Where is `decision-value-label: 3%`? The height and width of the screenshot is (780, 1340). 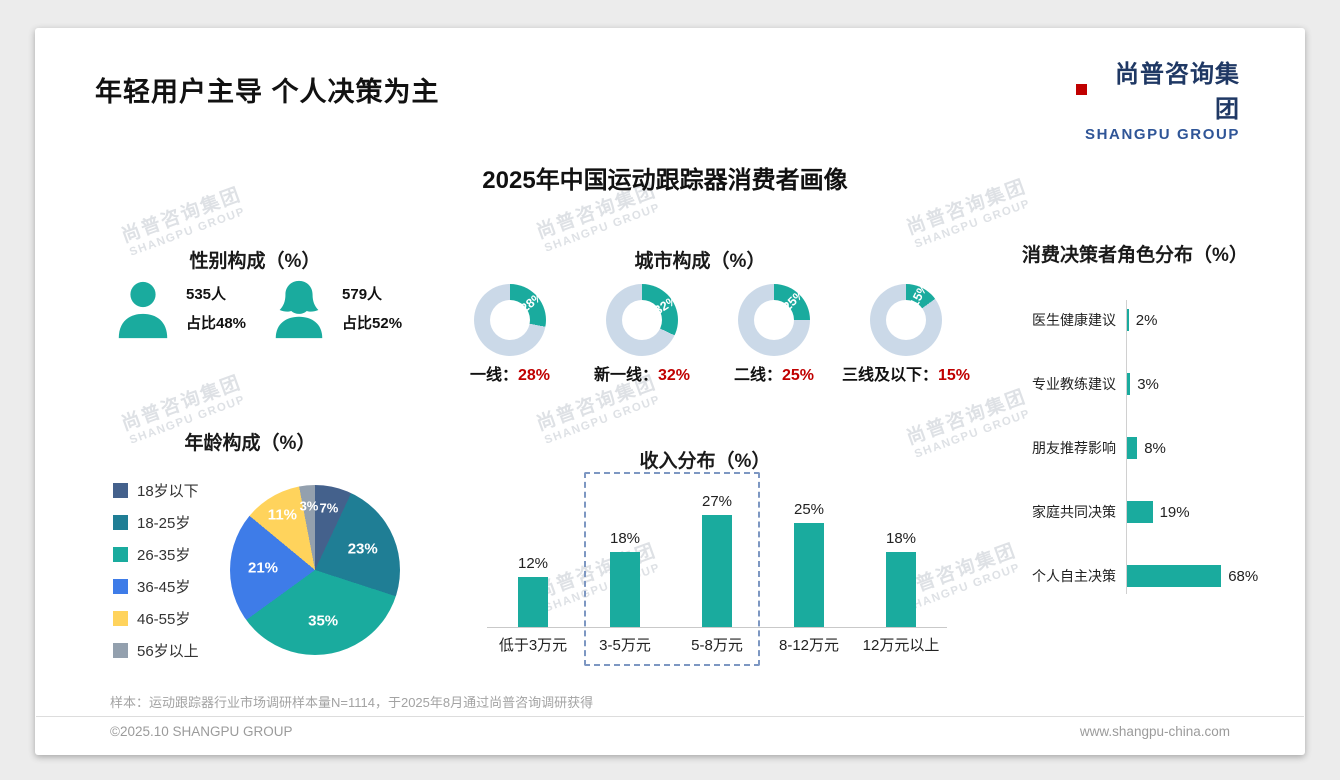
decision-value-label: 3% is located at coordinates (1148, 384).